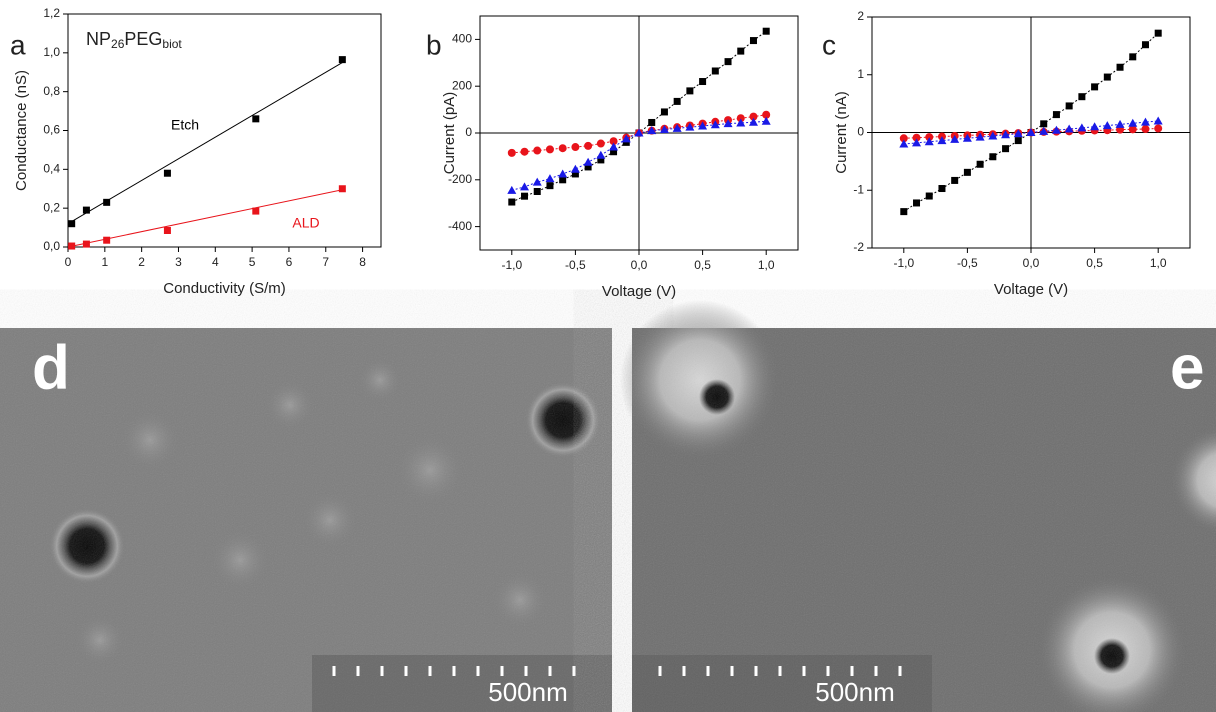 This screenshot has height=712, width=1216. Describe the element at coordinates (1158, 263) in the screenshot. I see `x-tick-label: 1,0` at that location.